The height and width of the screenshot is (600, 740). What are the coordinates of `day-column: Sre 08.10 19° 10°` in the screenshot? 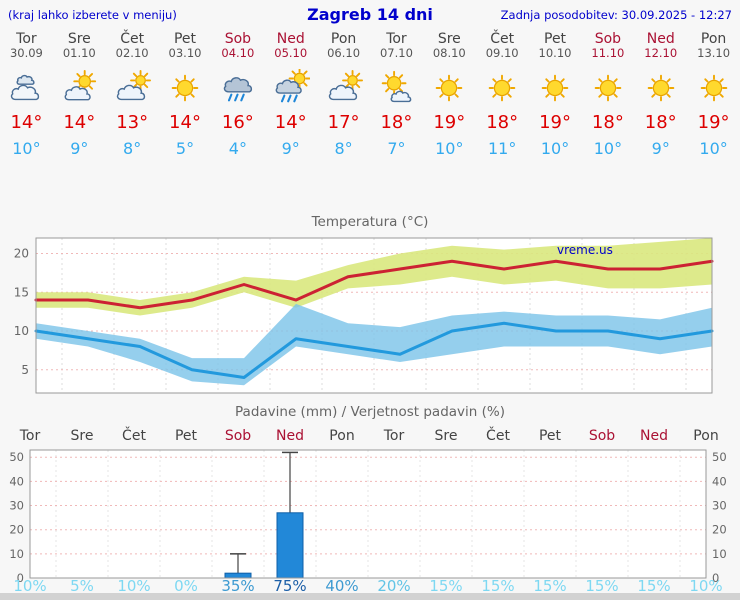 It's located at (449, 101).